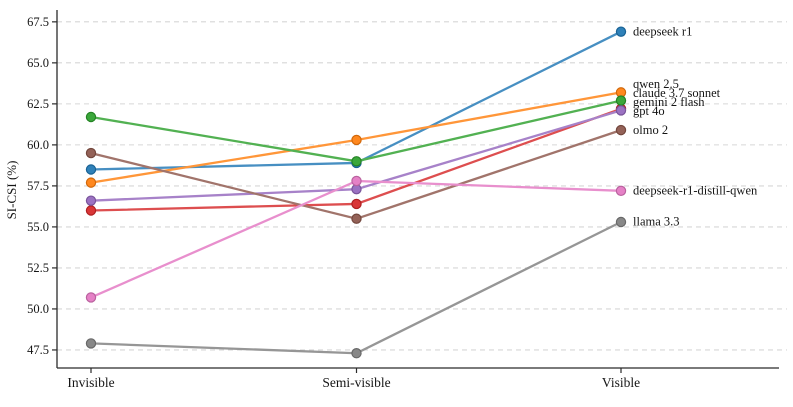 This screenshot has width=793, height=407. Describe the element at coordinates (38, 104) in the screenshot. I see `y-tick-label: 62.5` at that location.